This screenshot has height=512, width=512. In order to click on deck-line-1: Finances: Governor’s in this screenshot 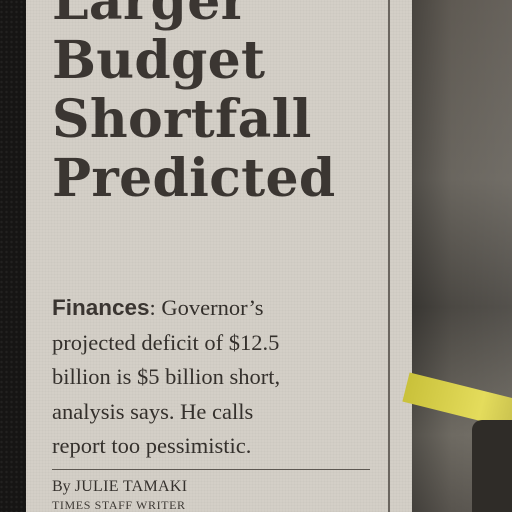, I will do `click(211, 308)`.